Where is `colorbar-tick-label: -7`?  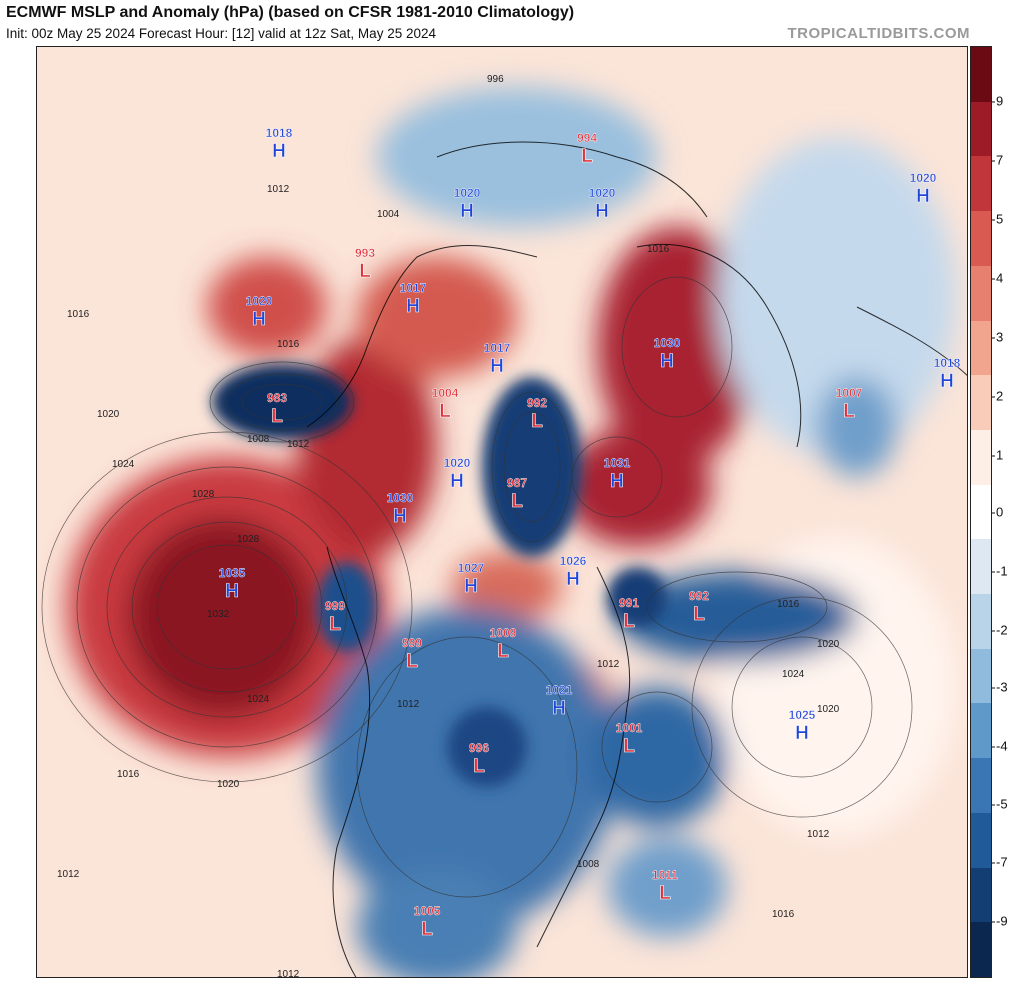
colorbar-tick-label: -7 is located at coordinates (1000, 862).